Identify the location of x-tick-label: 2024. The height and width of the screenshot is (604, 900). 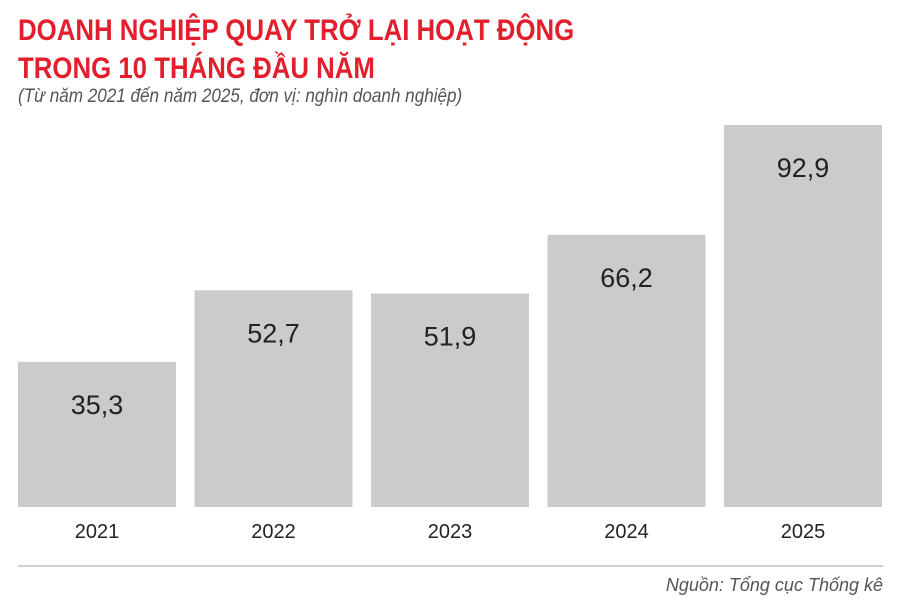
(626, 532).